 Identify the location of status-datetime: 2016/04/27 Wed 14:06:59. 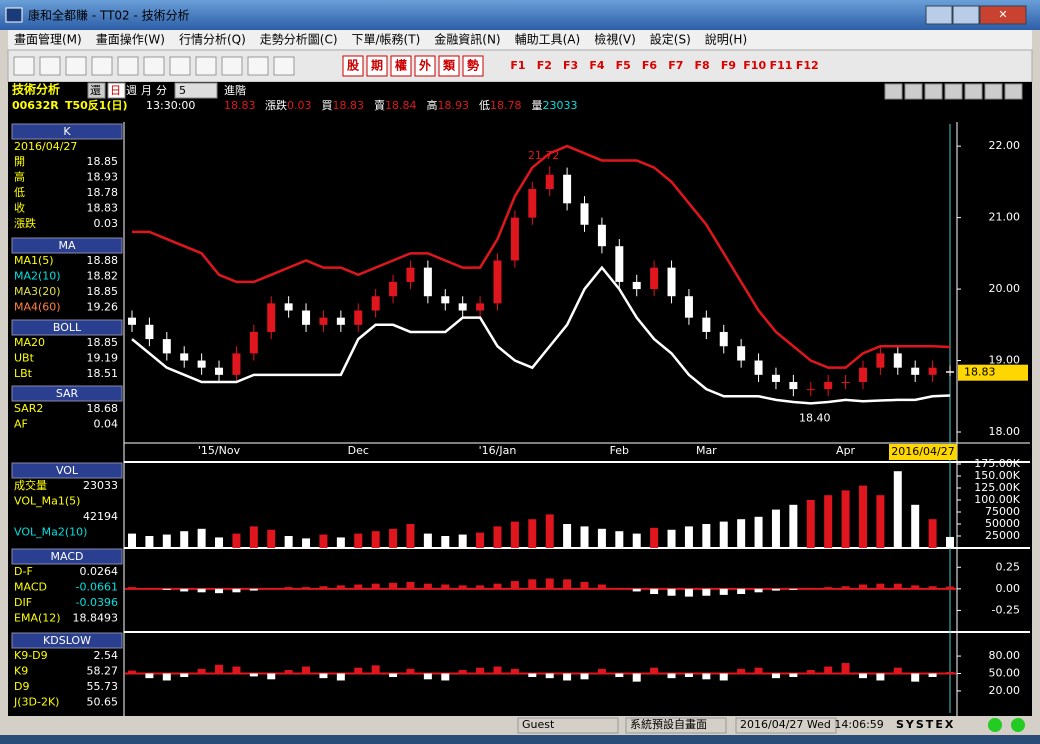
(812, 724).